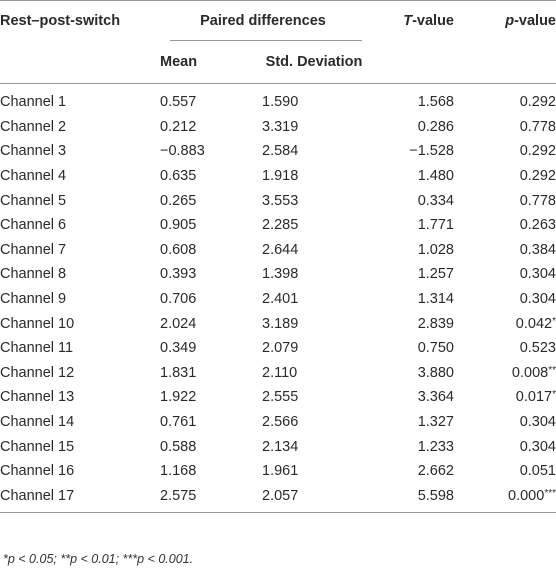 The width and height of the screenshot is (556, 574). I want to click on cell-mean: 0.608, so click(178, 249).